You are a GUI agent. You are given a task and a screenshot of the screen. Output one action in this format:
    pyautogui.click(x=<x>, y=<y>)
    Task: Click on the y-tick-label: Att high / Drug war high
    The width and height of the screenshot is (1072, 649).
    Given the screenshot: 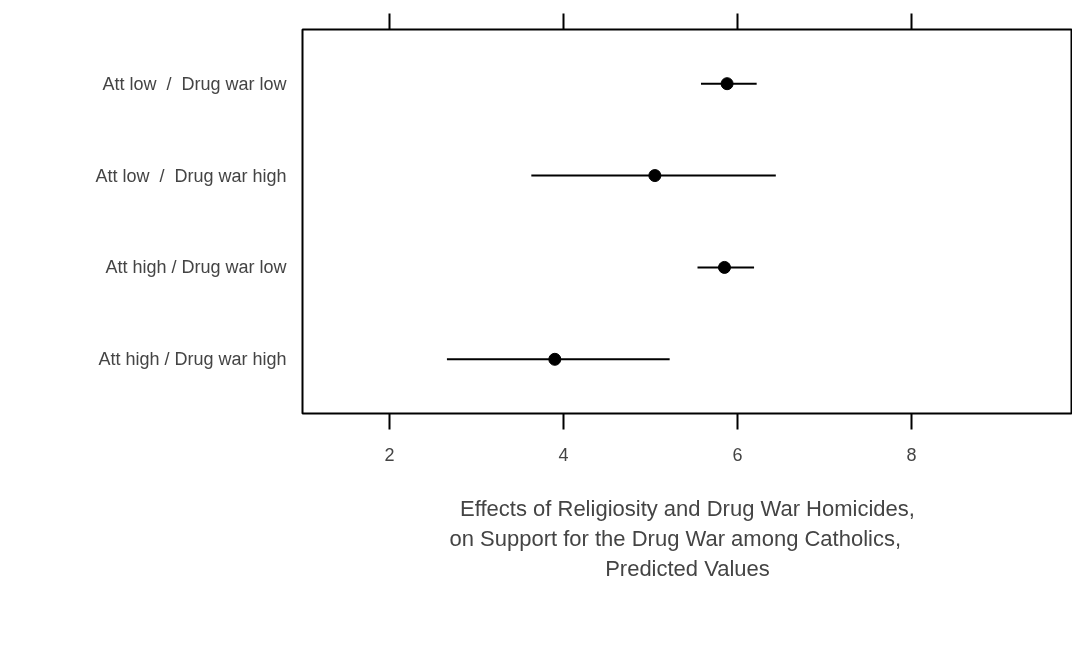 What is the action you would take?
    pyautogui.click(x=192, y=359)
    